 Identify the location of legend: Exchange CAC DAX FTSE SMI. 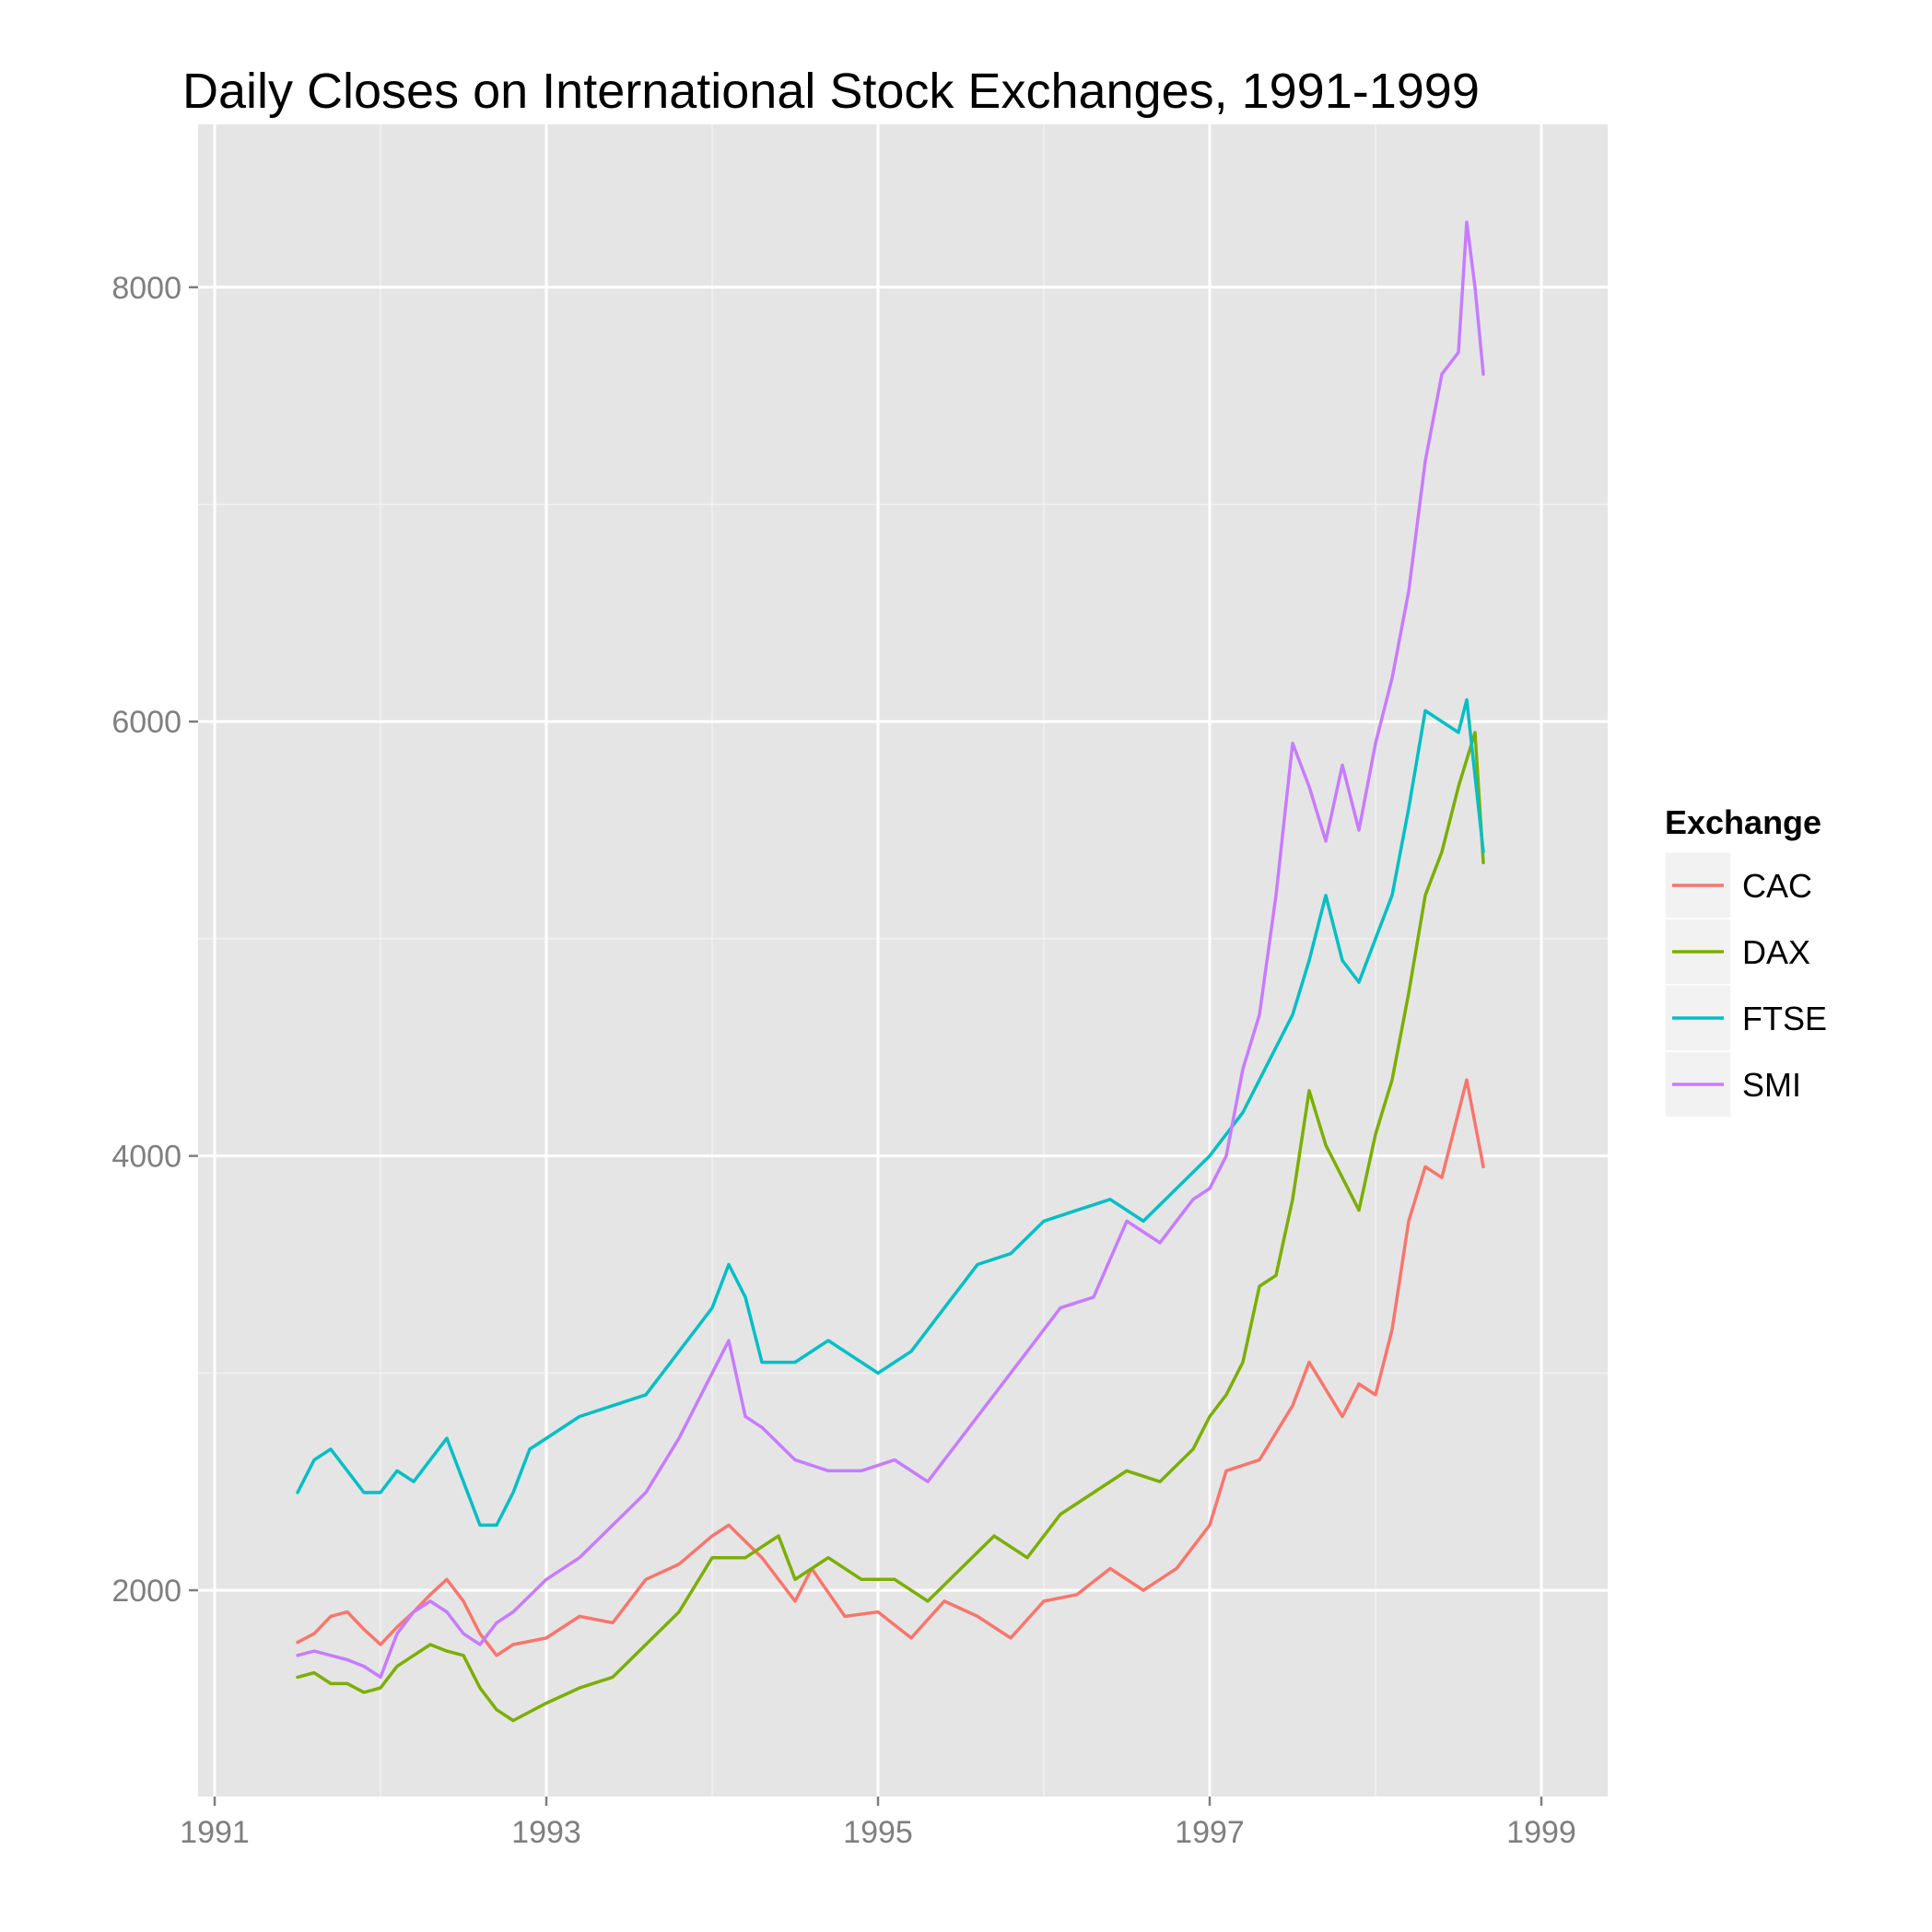
(1745, 960).